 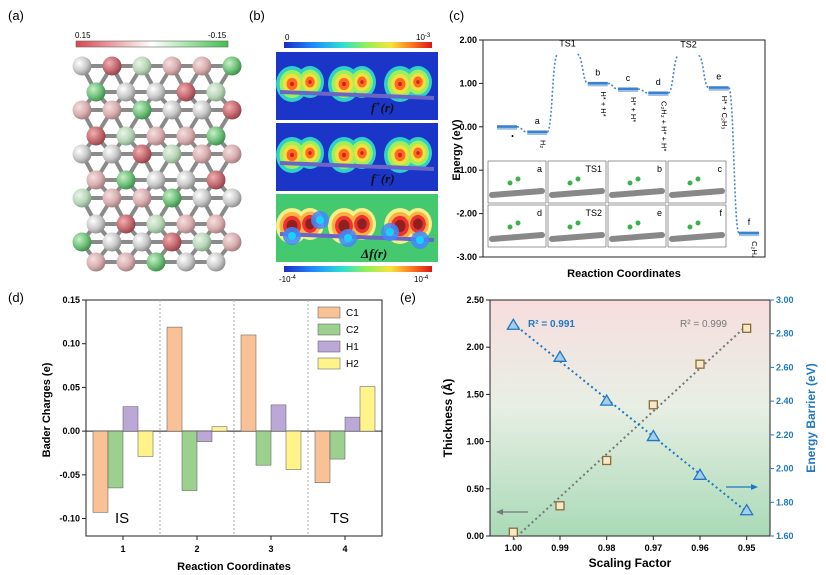 What do you see at coordinates (357, 158) in the screenshot?
I see `panel-b: 0 10-3 f+(r) f−(r) Δf(r) -10-4 10-4` at bounding box center [357, 158].